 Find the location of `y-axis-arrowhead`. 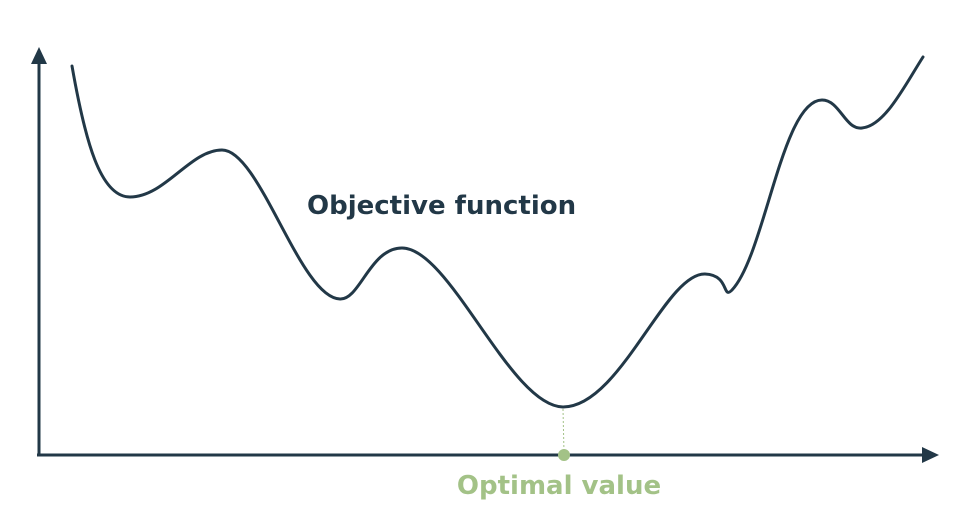

y-axis-arrowhead is located at coordinates (39, 55).